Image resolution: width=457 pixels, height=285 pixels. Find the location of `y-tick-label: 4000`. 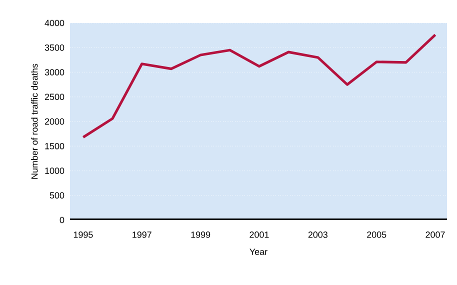

y-tick-label: 4000 is located at coordinates (54, 23).